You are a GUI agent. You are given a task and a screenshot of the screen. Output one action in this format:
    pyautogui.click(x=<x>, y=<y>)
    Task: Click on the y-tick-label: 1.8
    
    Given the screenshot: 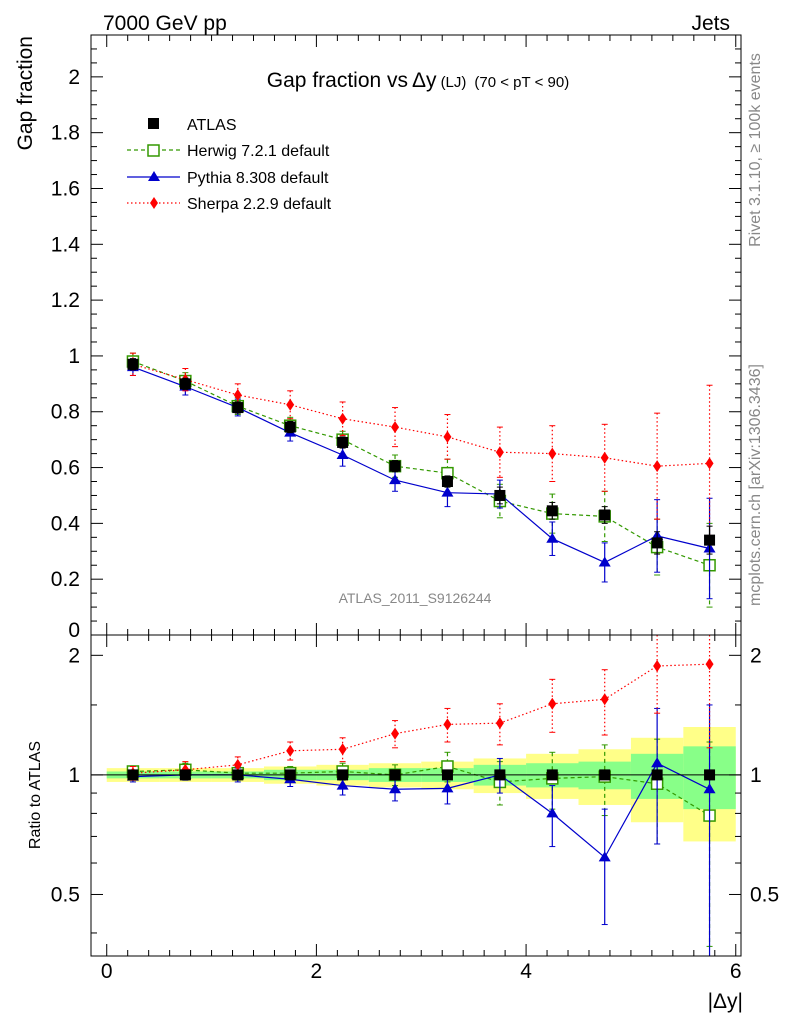 What is the action you would take?
    pyautogui.click(x=65, y=133)
    